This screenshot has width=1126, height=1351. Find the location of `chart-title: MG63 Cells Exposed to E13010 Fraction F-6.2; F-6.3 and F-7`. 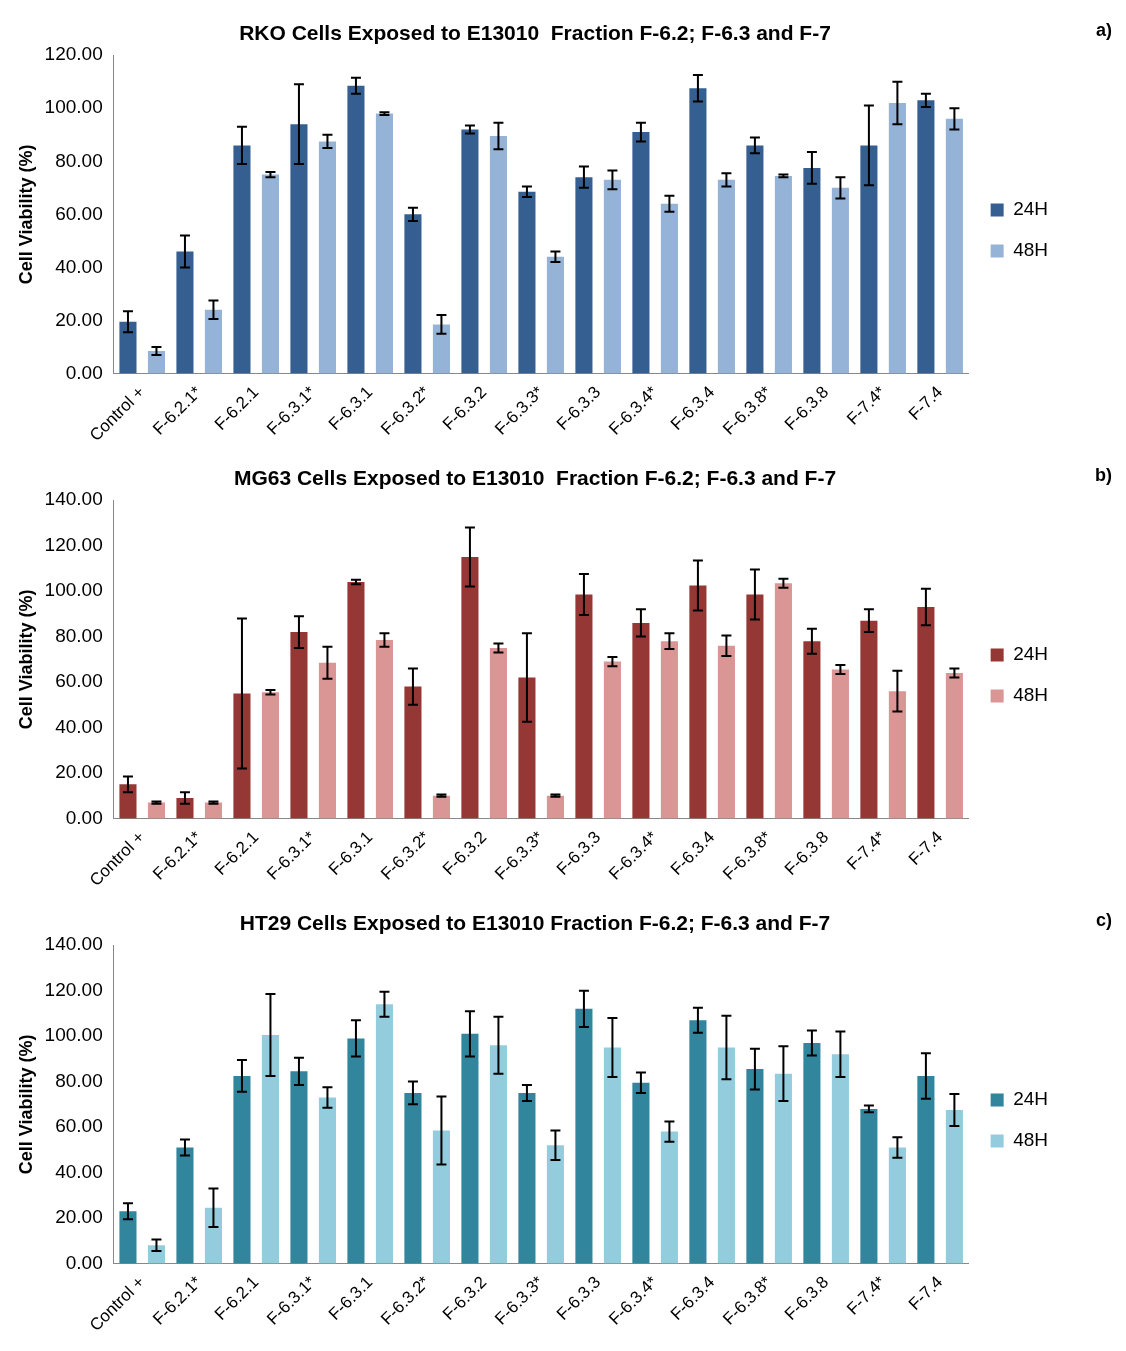

chart-title: MG63 Cells Exposed to E13010 Fraction F-6.2; F-6.3 and F-7 is located at coordinates (535, 478).